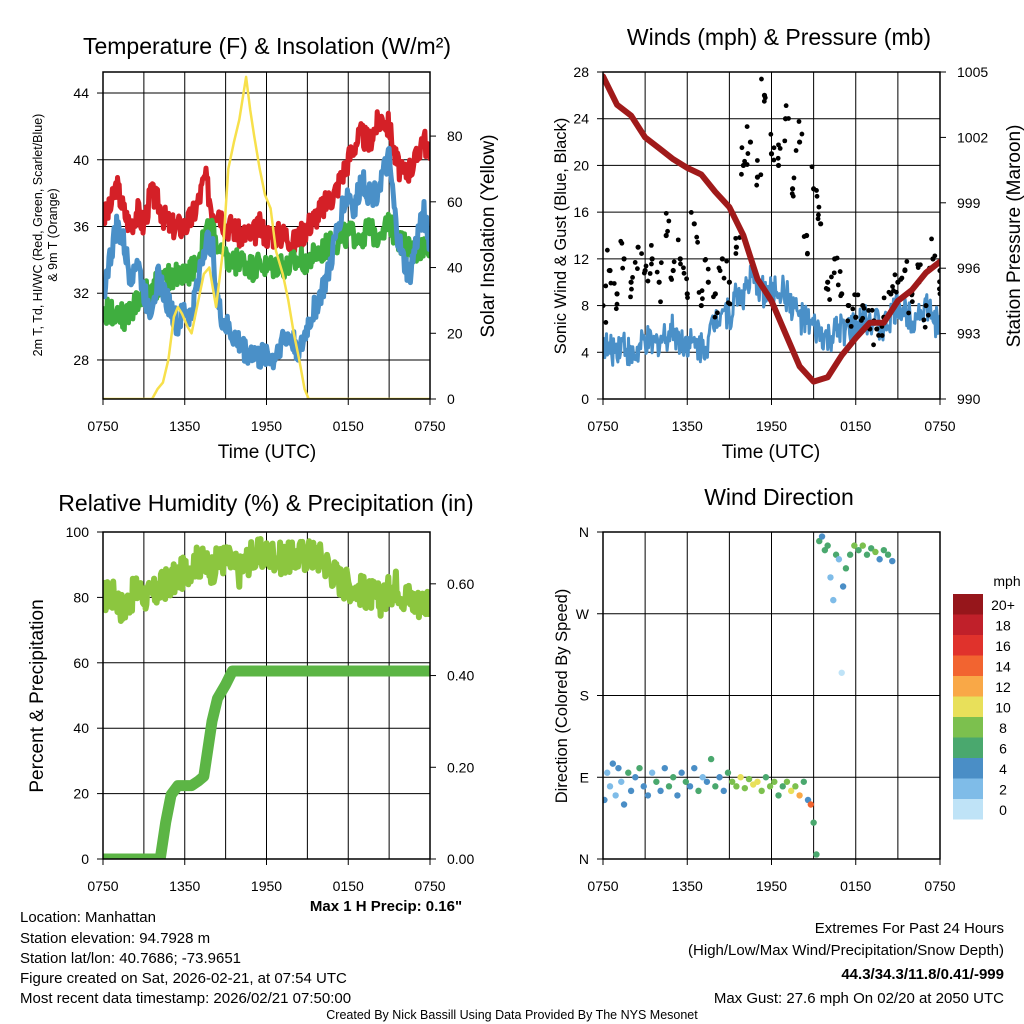 The image size is (1024, 1024). Describe the element at coordinates (266, 580) in the screenshot. I see `humidity-series-relative-humidity-line` at that location.